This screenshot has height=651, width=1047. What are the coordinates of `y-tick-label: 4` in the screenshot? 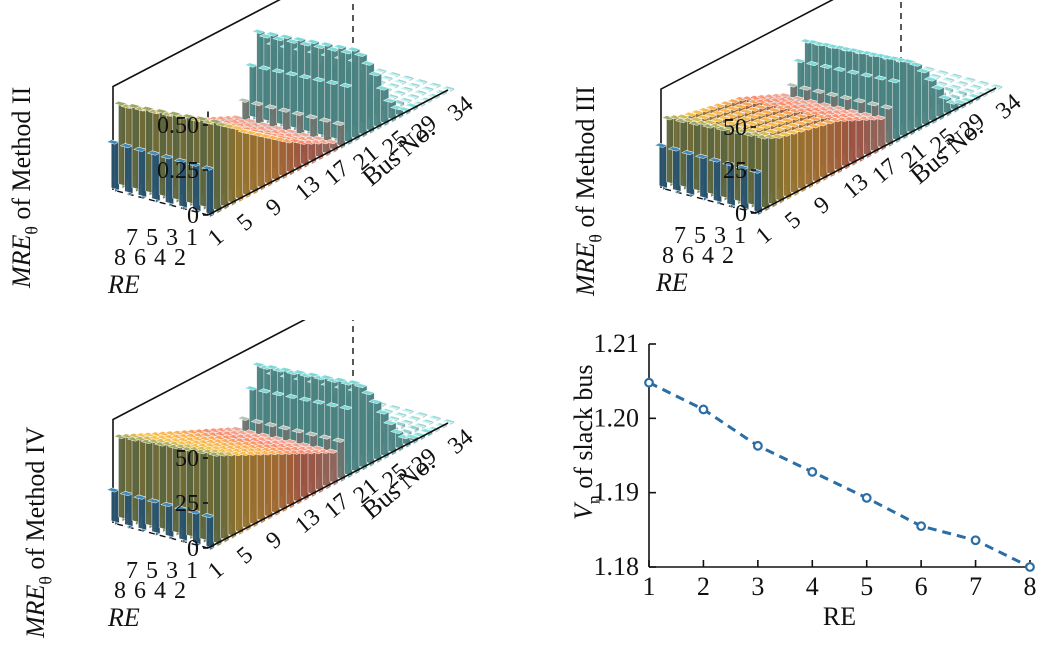 It's located at (708, 256).